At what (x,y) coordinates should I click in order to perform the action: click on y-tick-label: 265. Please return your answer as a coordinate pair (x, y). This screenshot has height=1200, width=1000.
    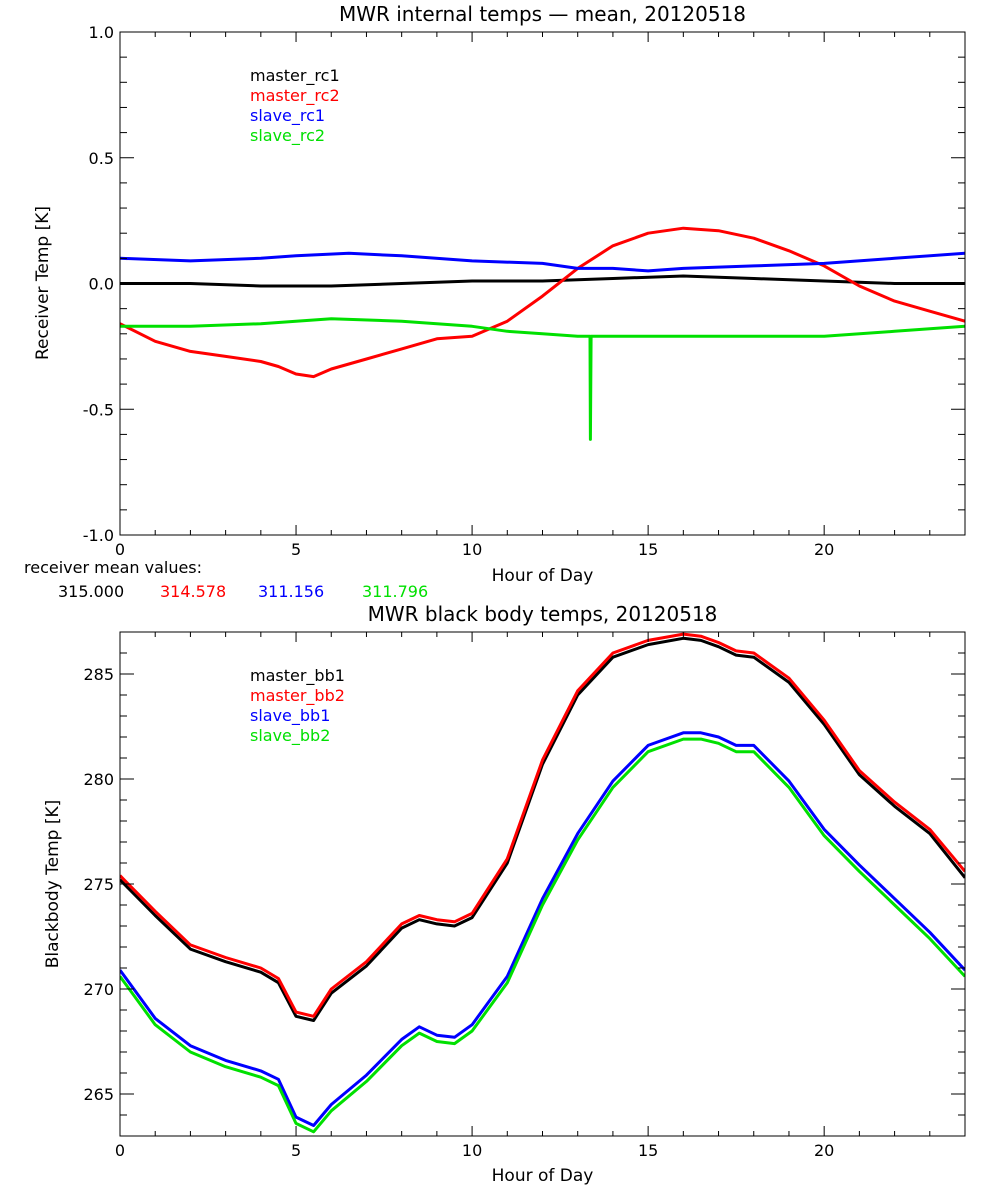
    Looking at the image, I should click on (98, 1094).